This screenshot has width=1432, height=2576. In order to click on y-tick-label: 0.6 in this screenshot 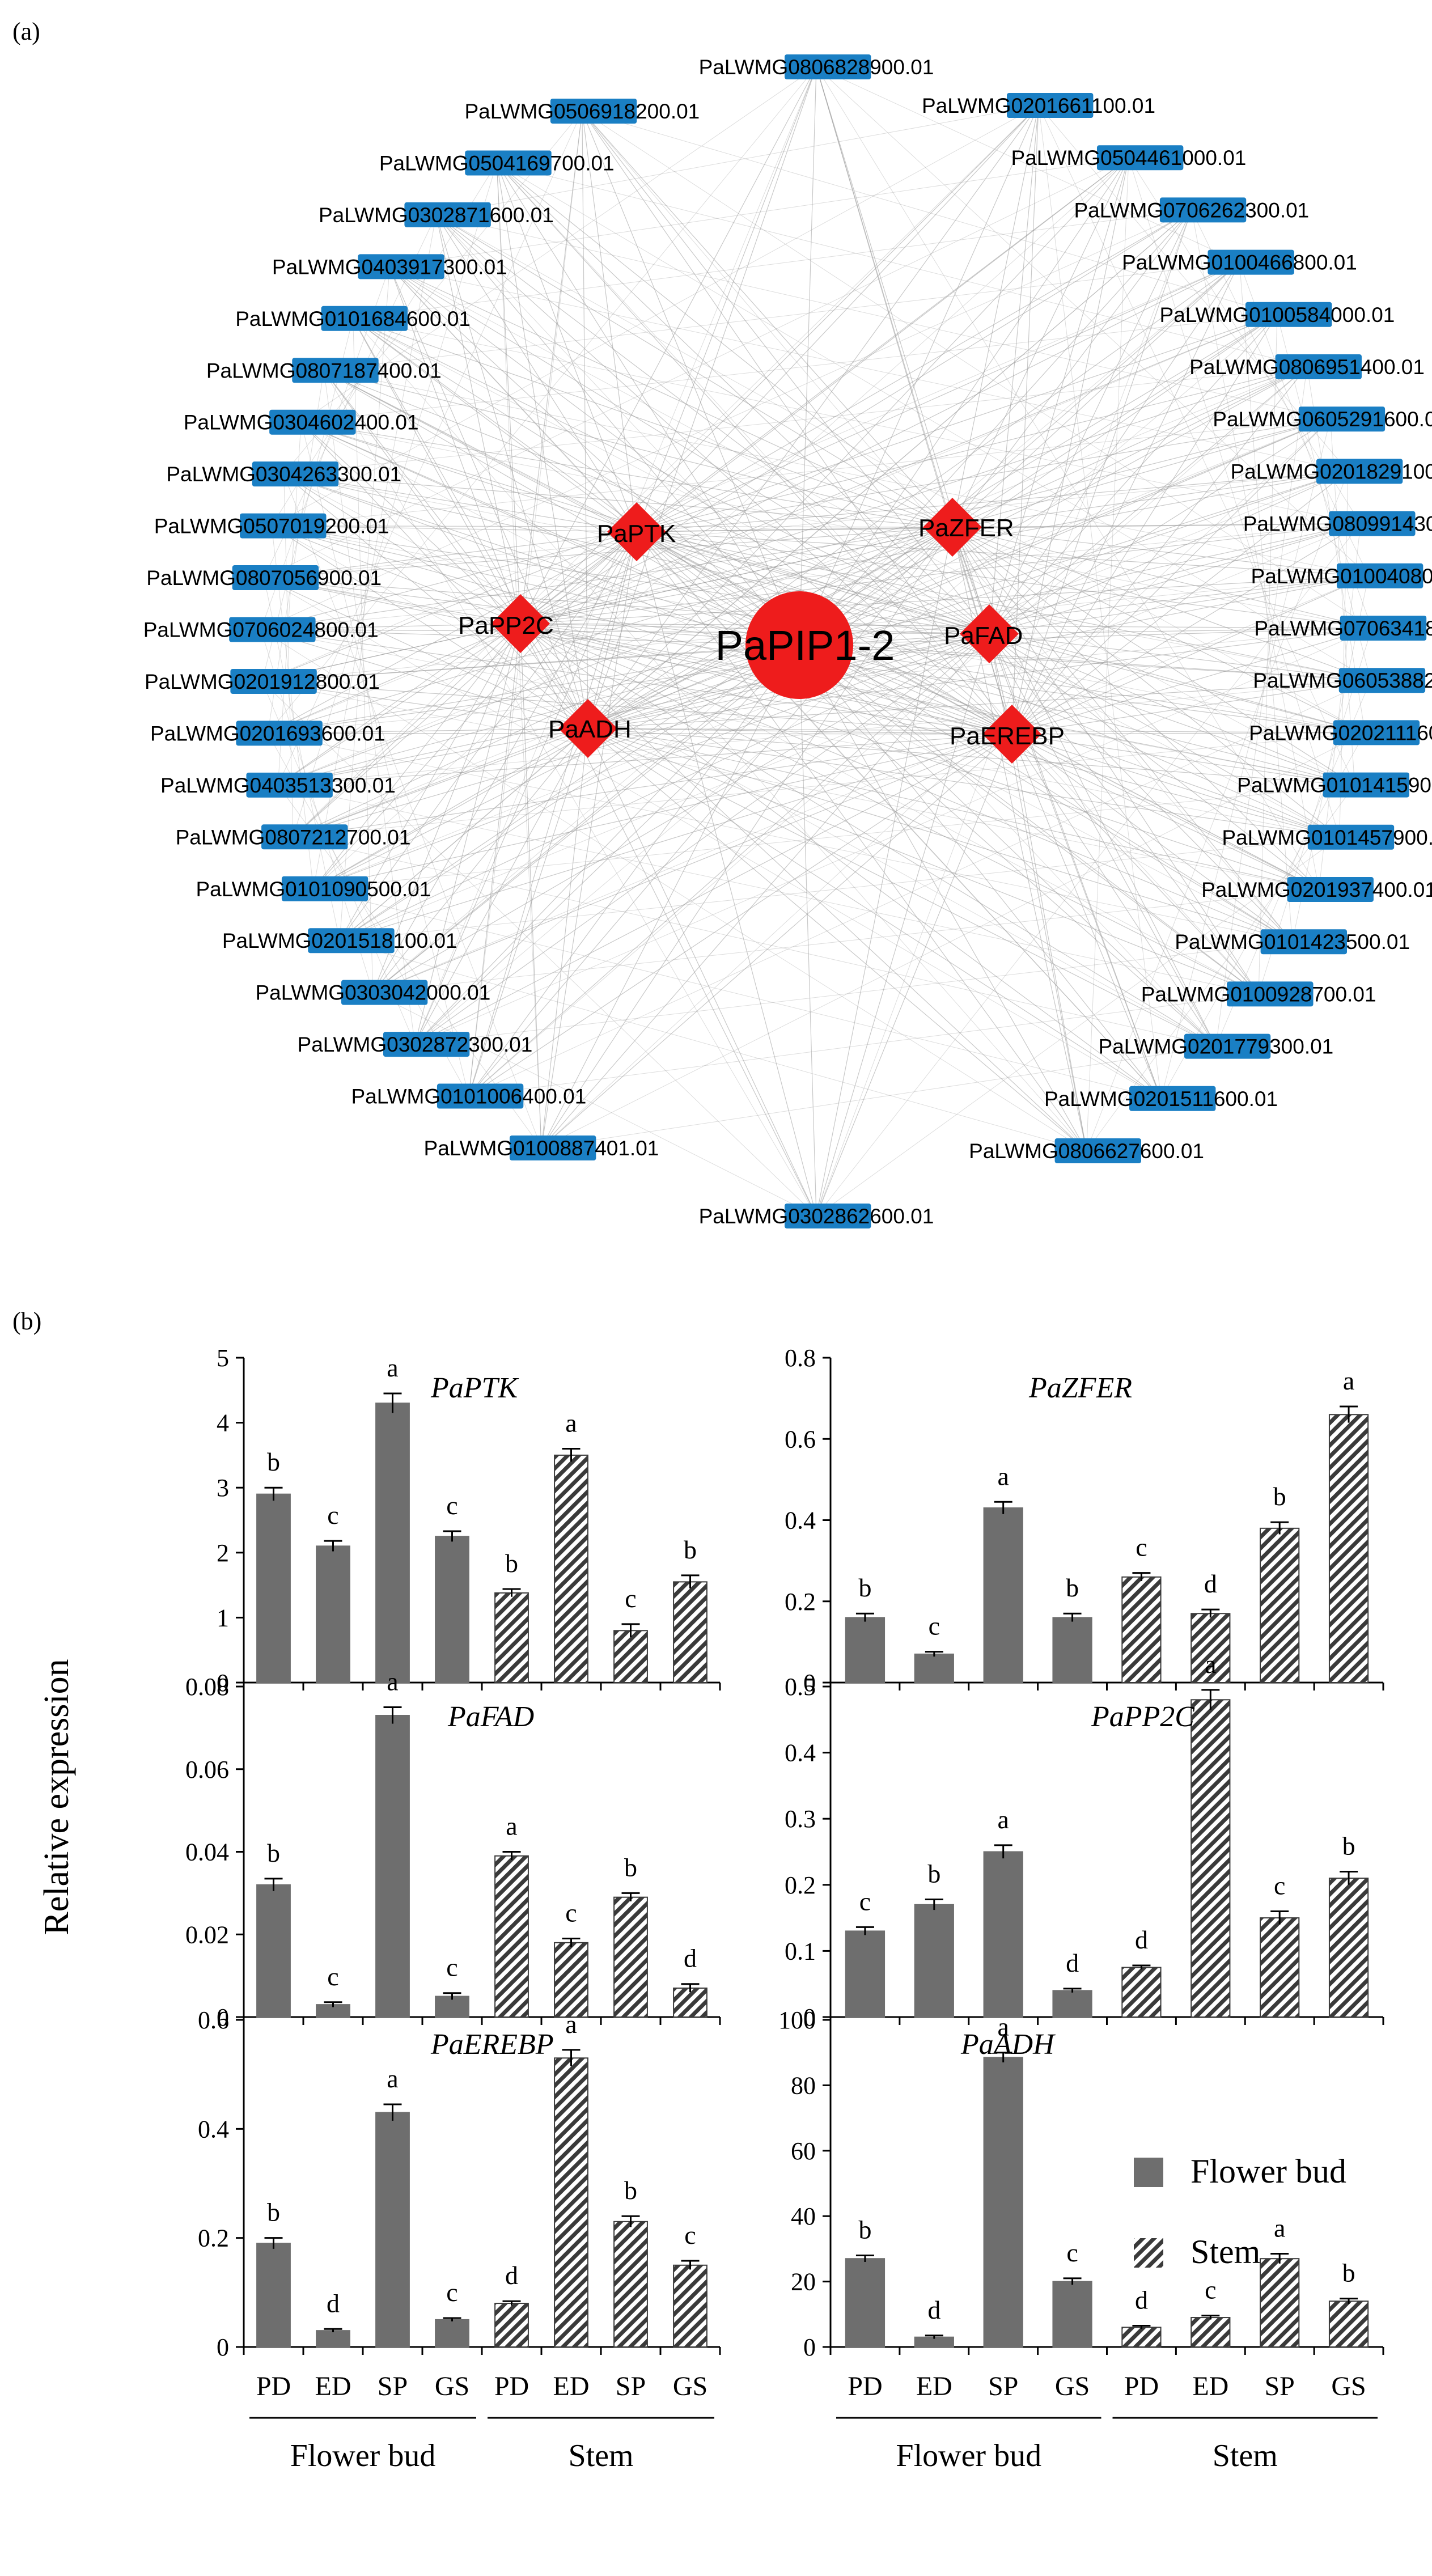, I will do `click(800, 1439)`.